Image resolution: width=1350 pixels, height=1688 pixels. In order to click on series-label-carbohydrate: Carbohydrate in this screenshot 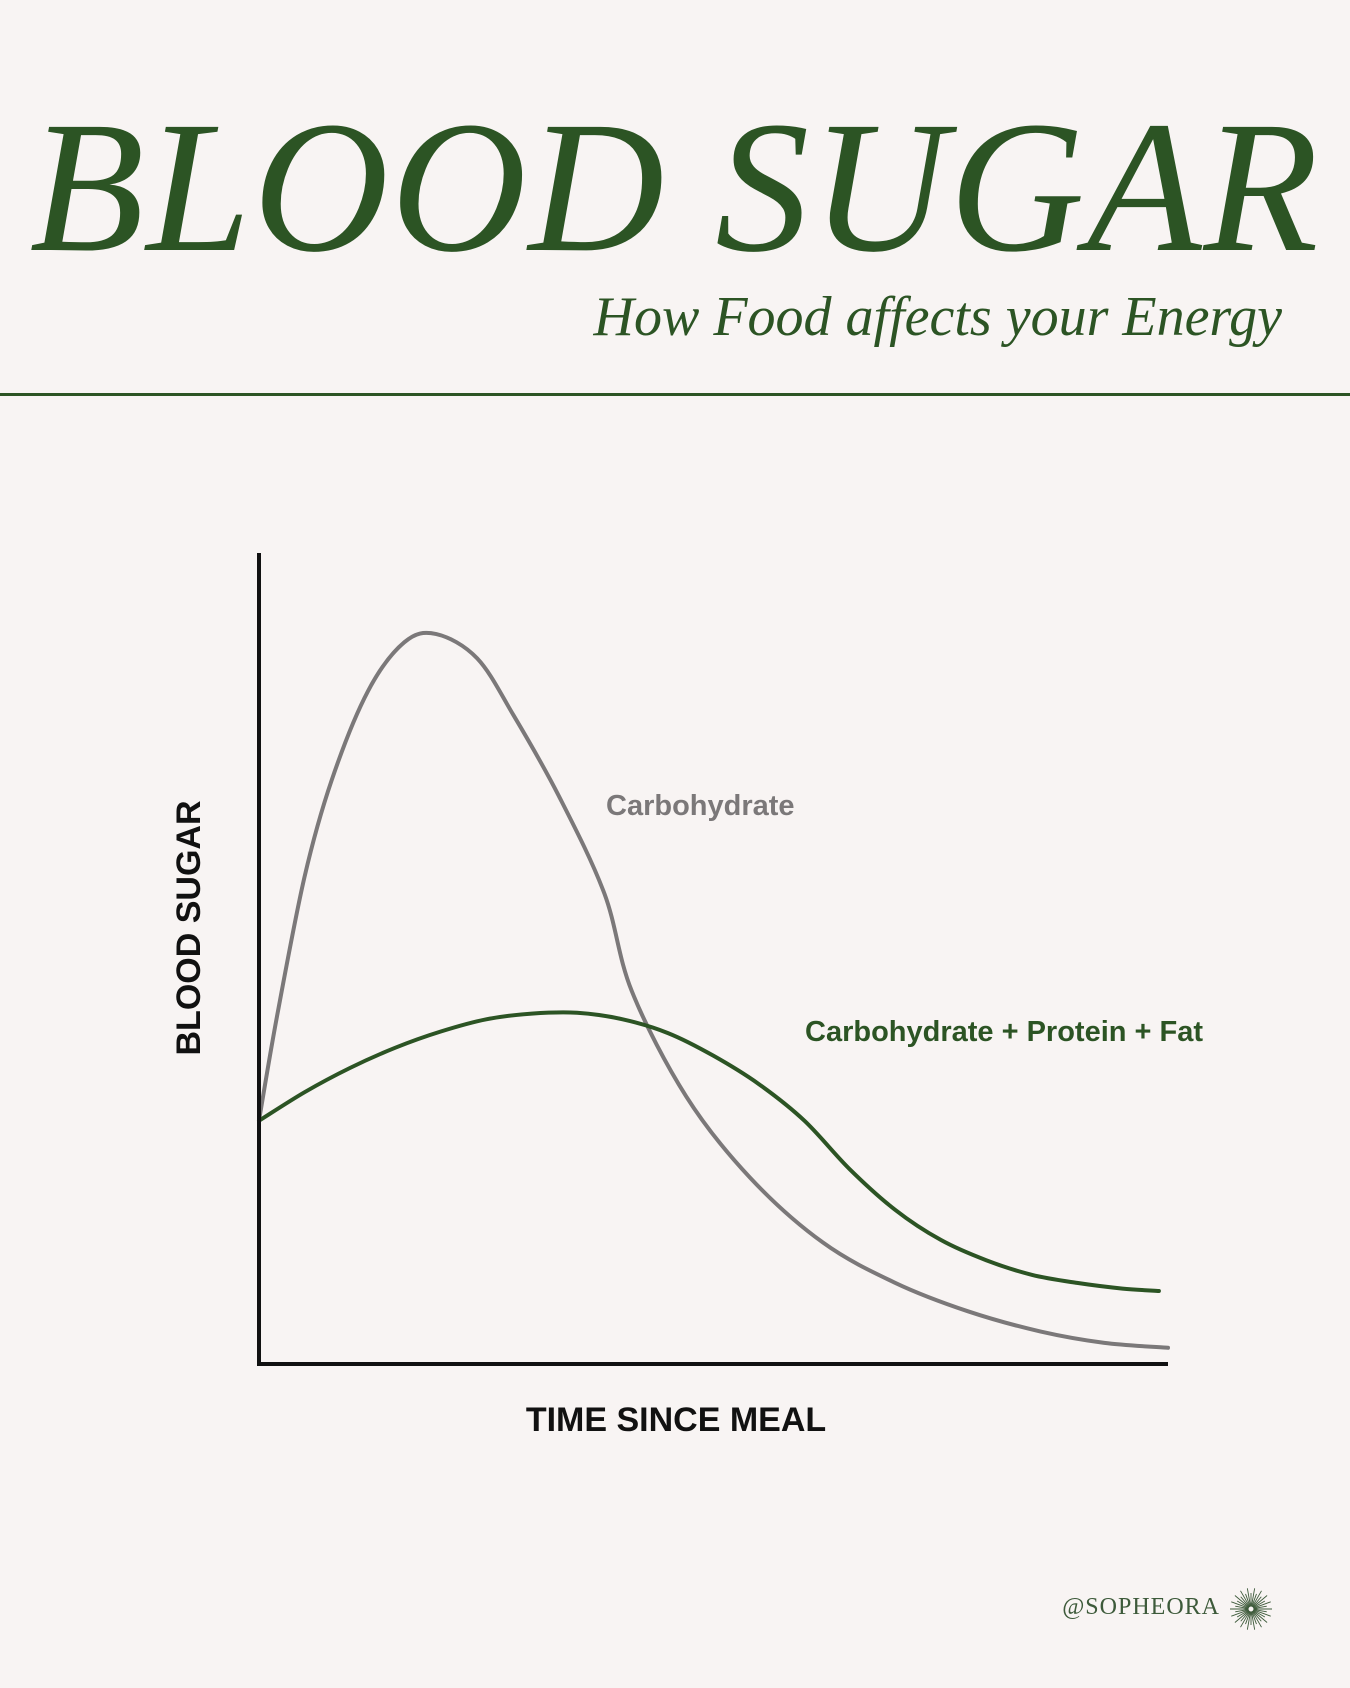, I will do `click(700, 806)`.